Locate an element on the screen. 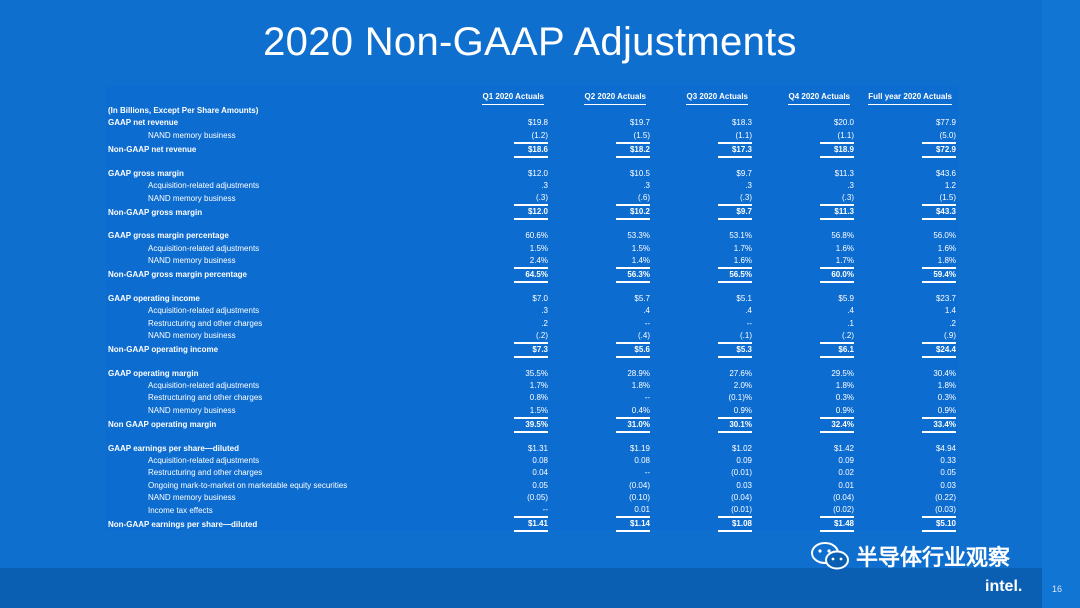 The width and height of the screenshot is (1080, 608). row-value: 1.4% is located at coordinates (599, 261).